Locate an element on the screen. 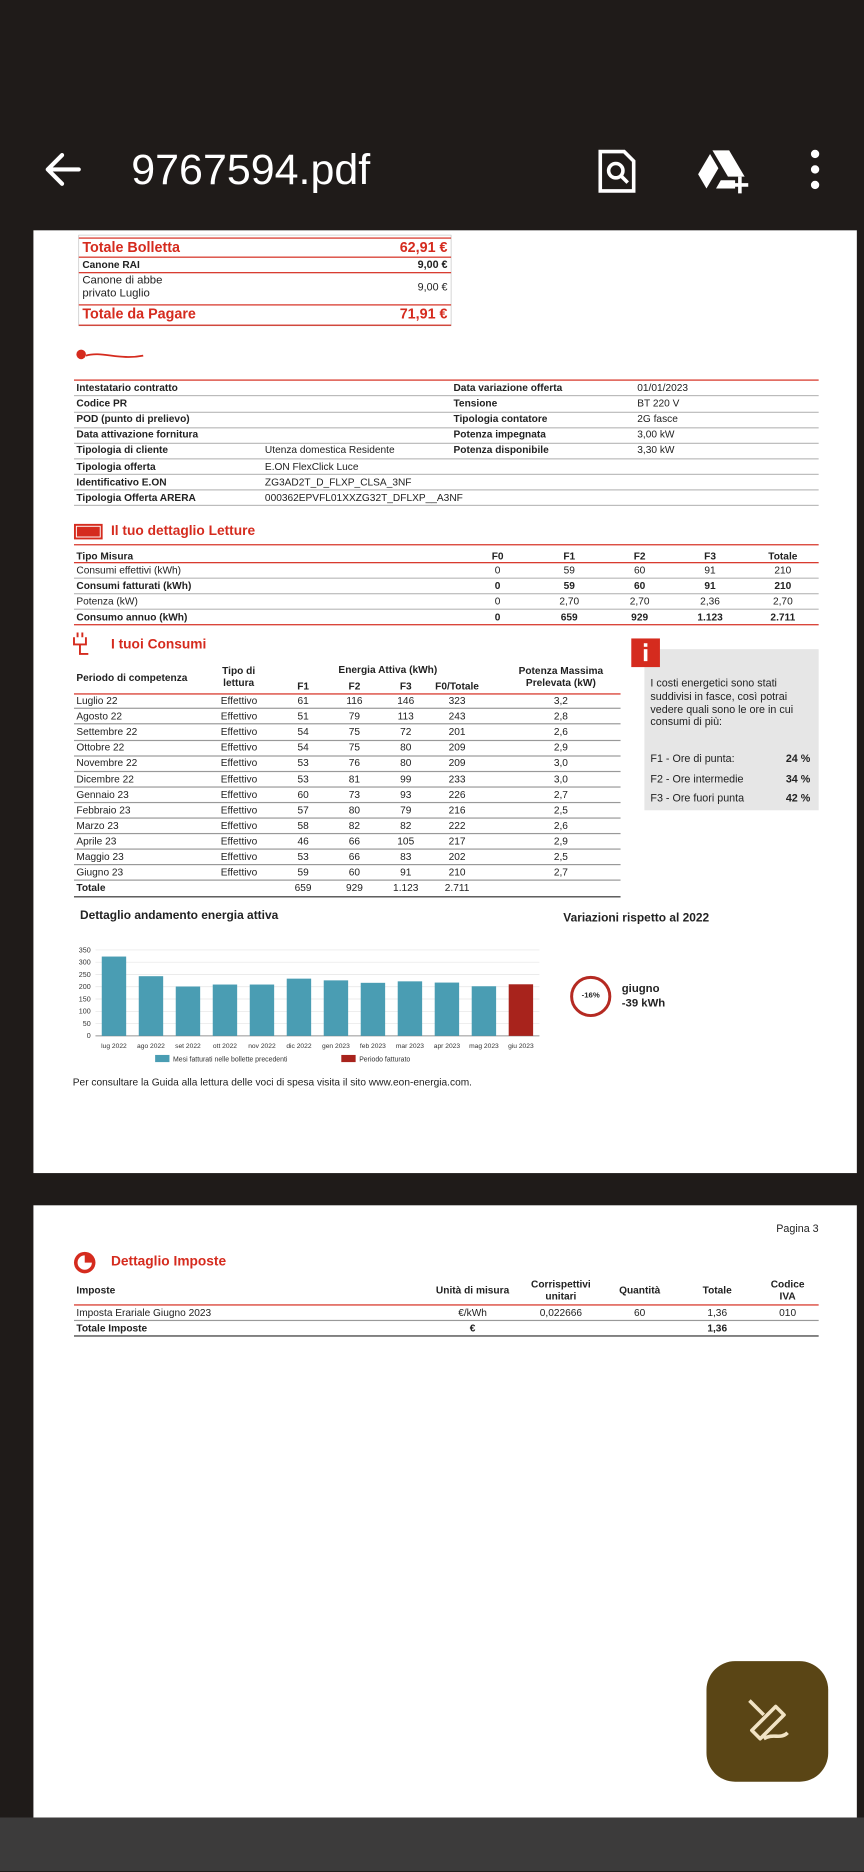  cell: Consumi effettivi (kWh) is located at coordinates (129, 570).